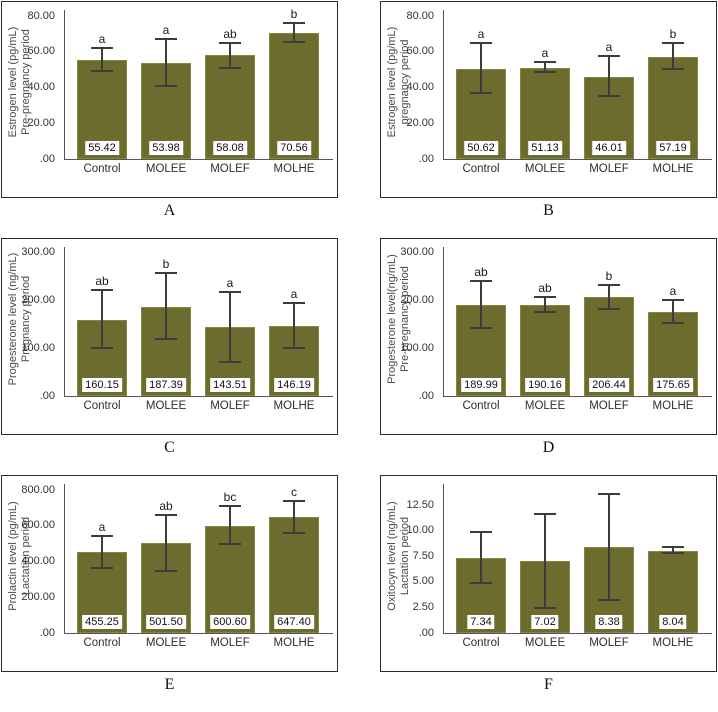 Image resolution: width=718 pixels, height=712 pixels. Describe the element at coordinates (169, 684) in the screenshot. I see `panel-label-e: E` at that location.